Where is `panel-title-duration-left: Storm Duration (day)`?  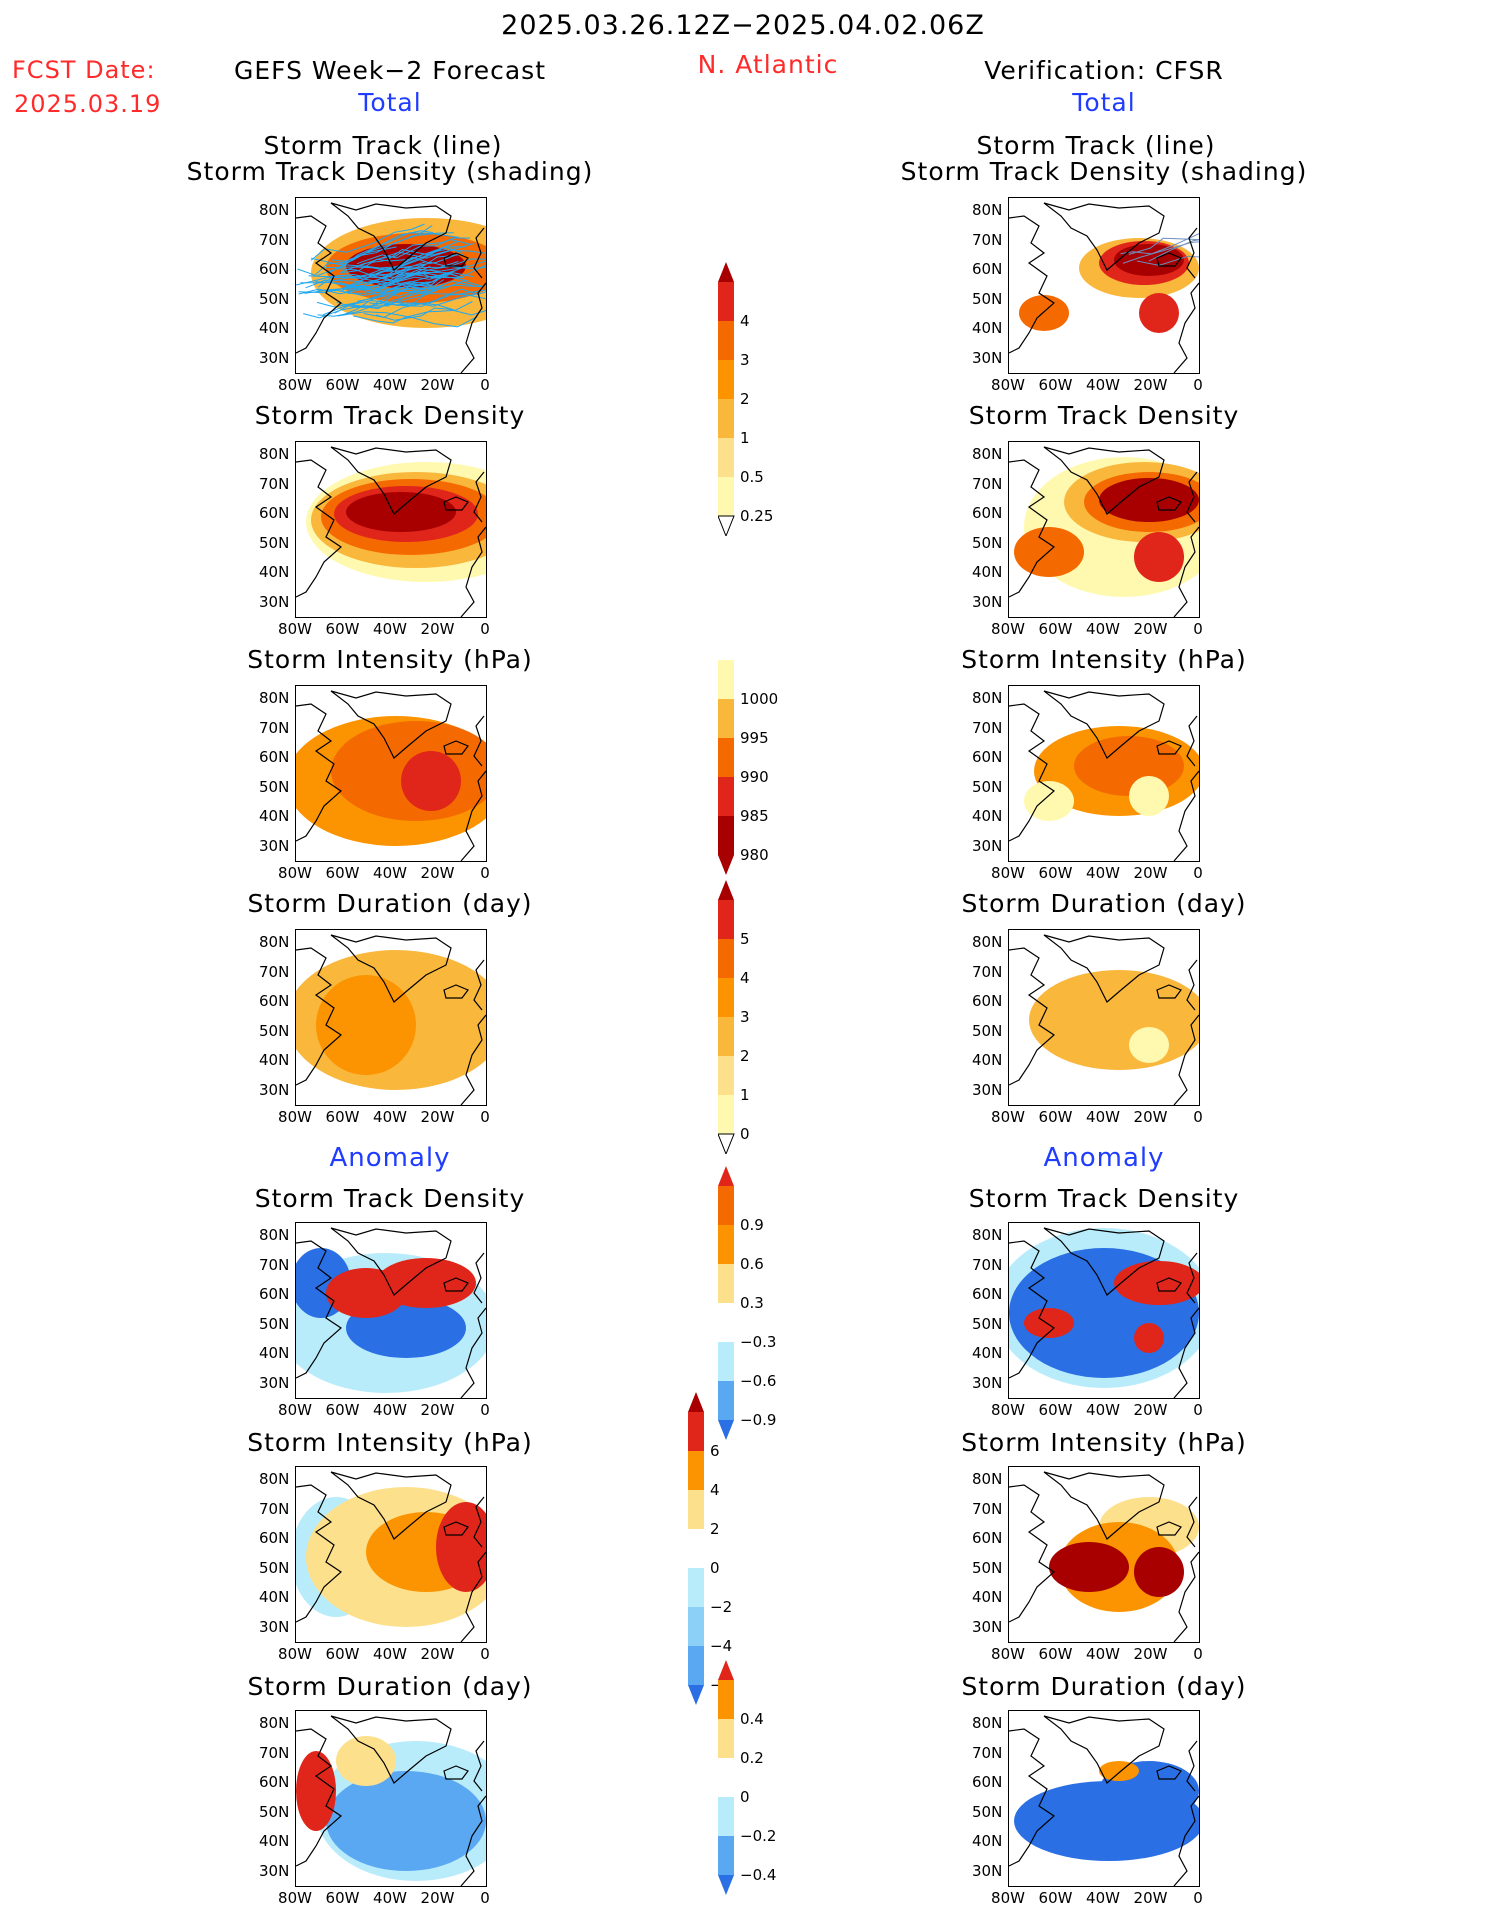 panel-title-duration-left: Storm Duration (day) is located at coordinates (390, 903).